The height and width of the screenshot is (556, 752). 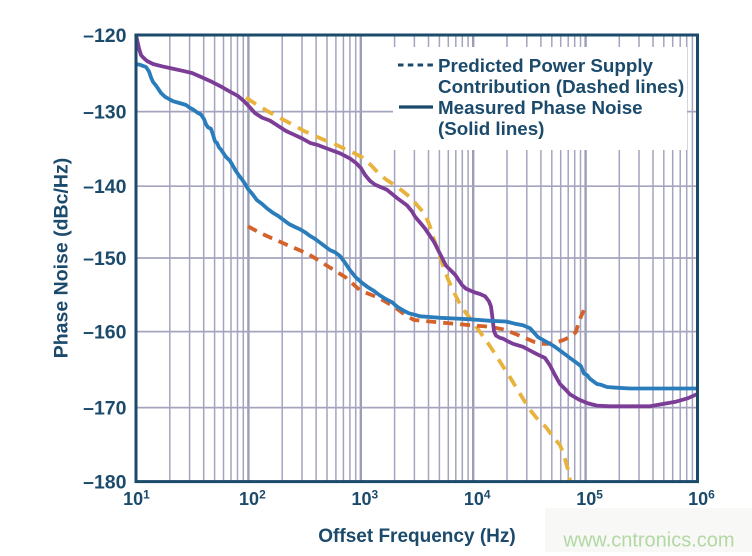 What do you see at coordinates (105, 332) in the screenshot?
I see `svg-text: –160` at bounding box center [105, 332].